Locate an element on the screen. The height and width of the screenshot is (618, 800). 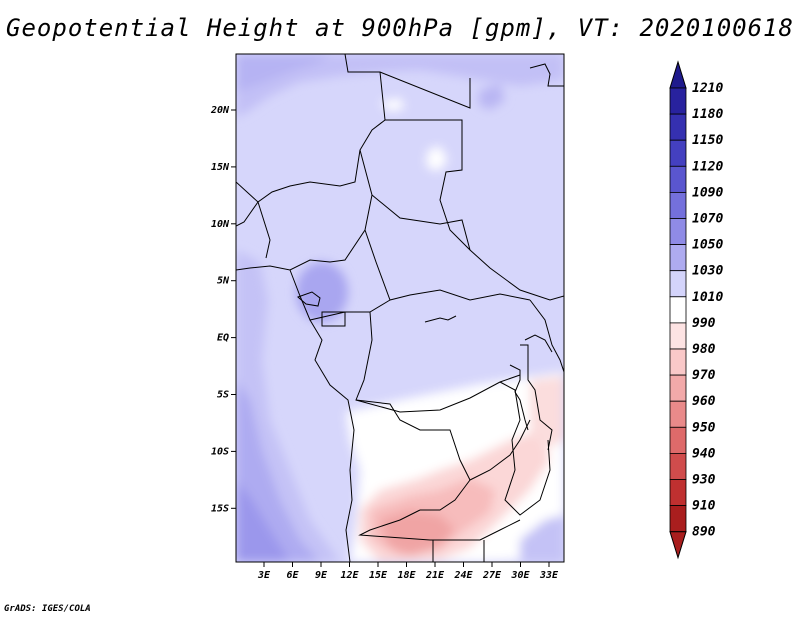
colorbar-label: 980 is located at coordinates (704, 349).